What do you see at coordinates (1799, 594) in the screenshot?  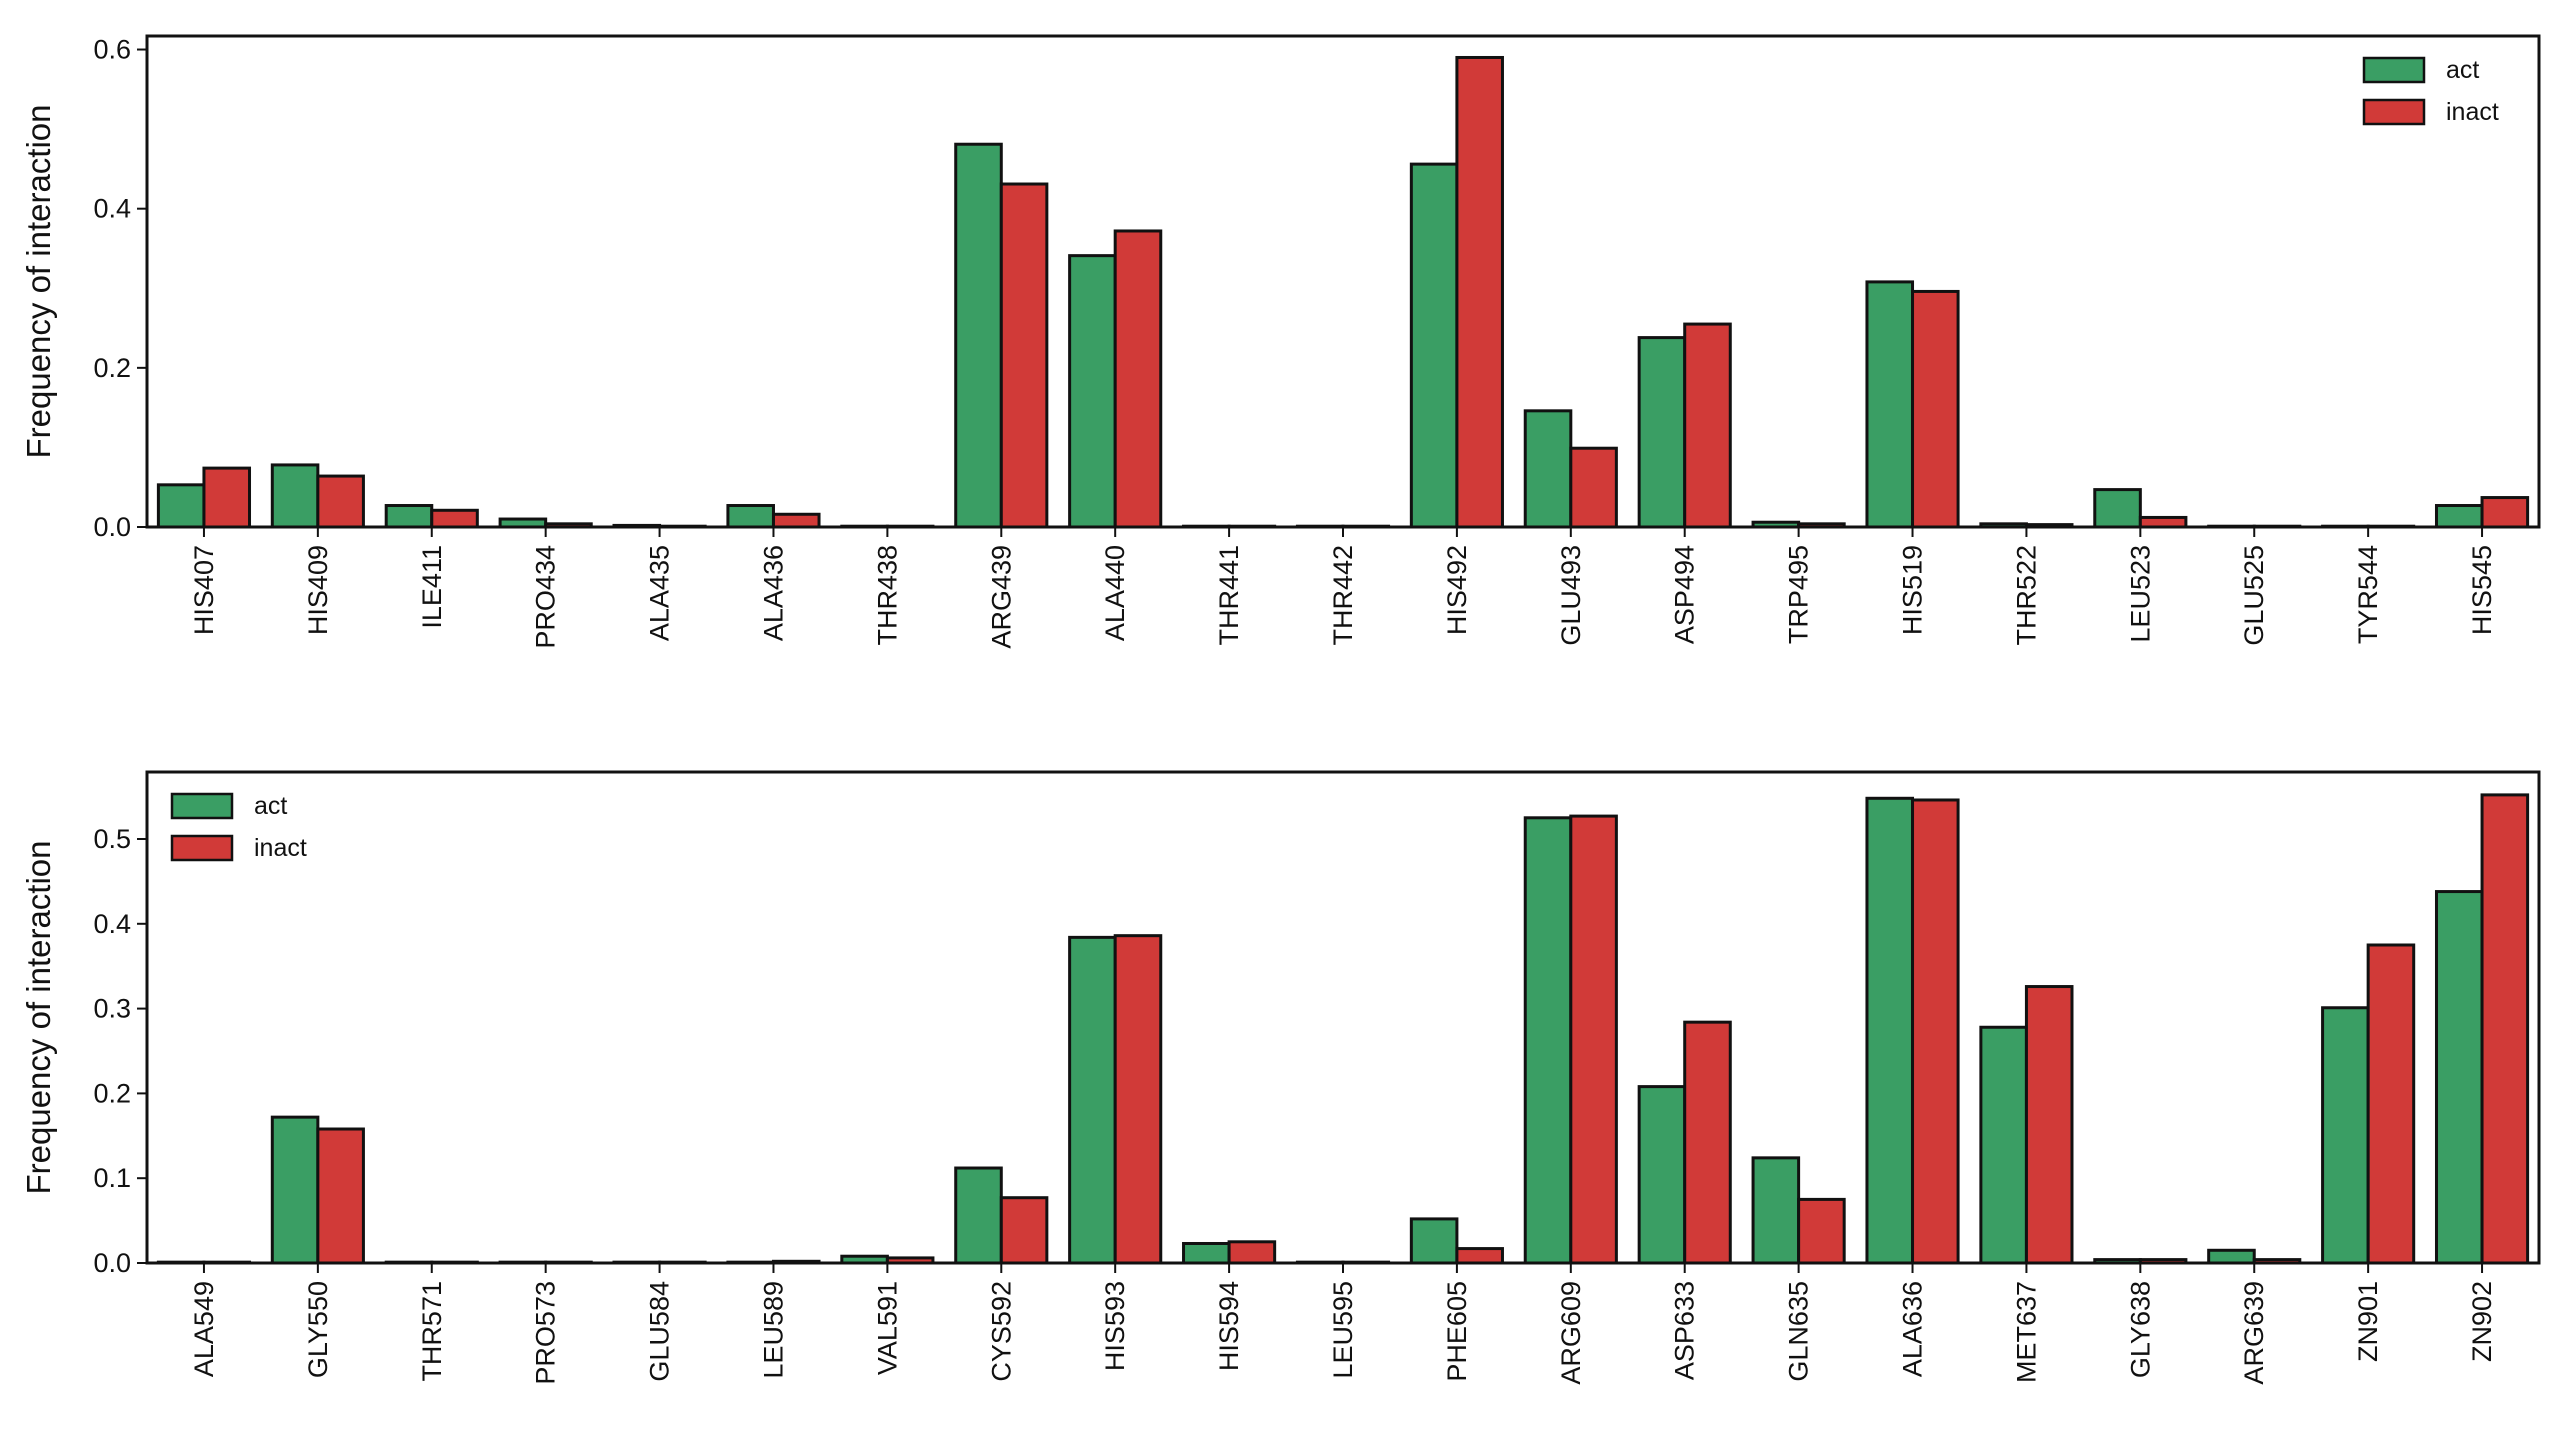 I see `x-tick-label: TRP495` at bounding box center [1799, 594].